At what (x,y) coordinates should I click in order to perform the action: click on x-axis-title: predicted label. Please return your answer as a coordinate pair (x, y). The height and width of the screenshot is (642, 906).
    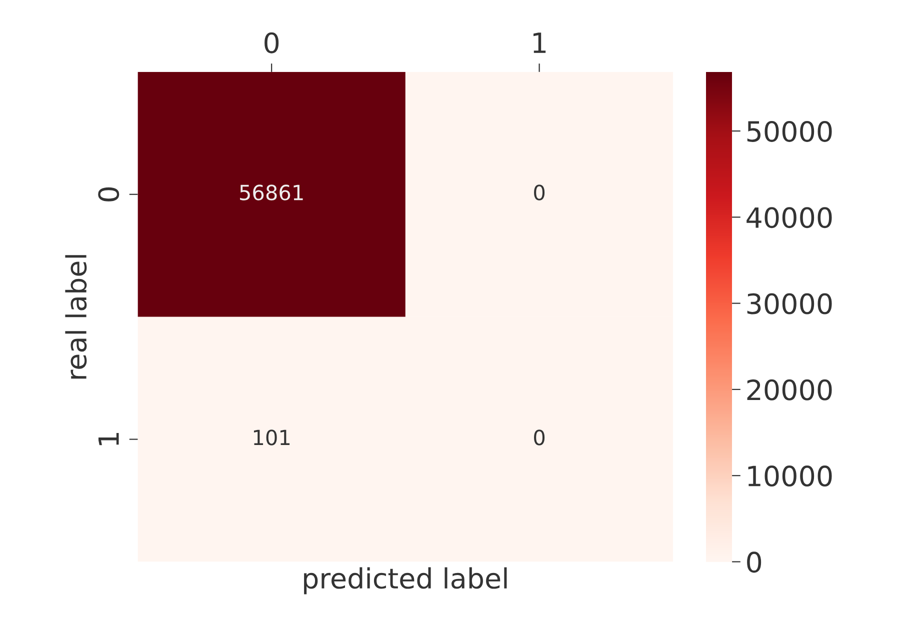
    Looking at the image, I should click on (405, 580).